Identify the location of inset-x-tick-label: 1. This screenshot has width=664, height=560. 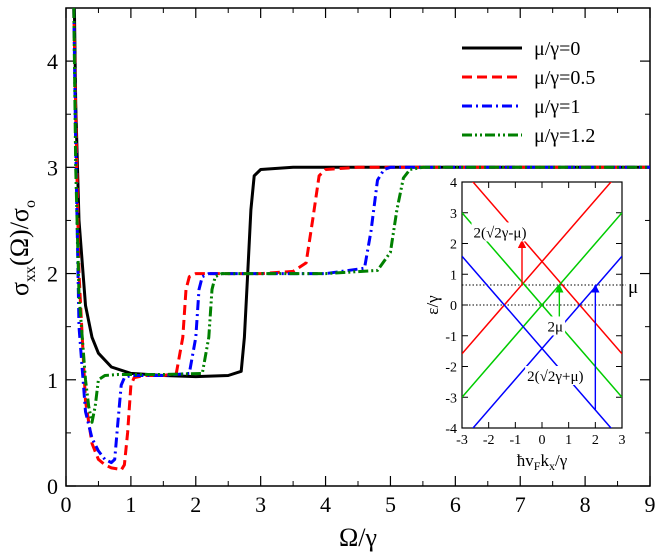
(568, 440).